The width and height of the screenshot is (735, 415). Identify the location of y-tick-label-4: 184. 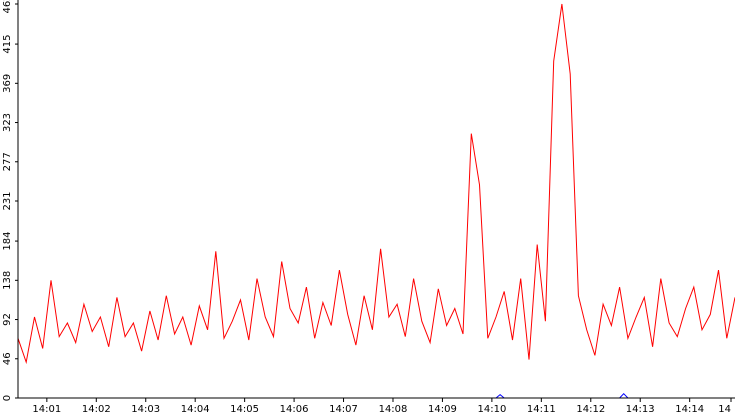
(7, 241).